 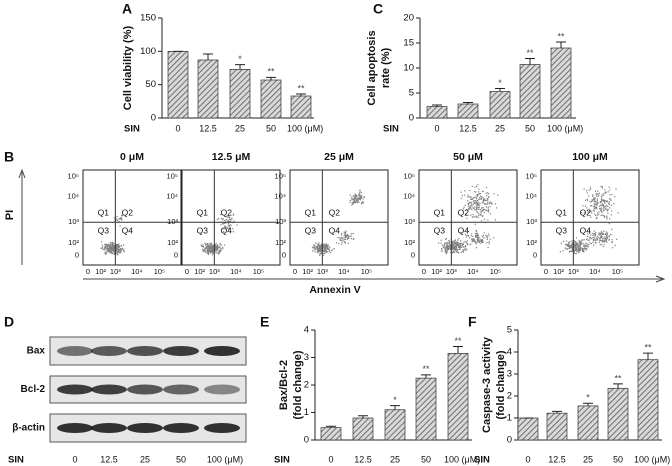 What do you see at coordinates (271, 128) in the screenshot?
I see `x-tick-label: 50` at bounding box center [271, 128].